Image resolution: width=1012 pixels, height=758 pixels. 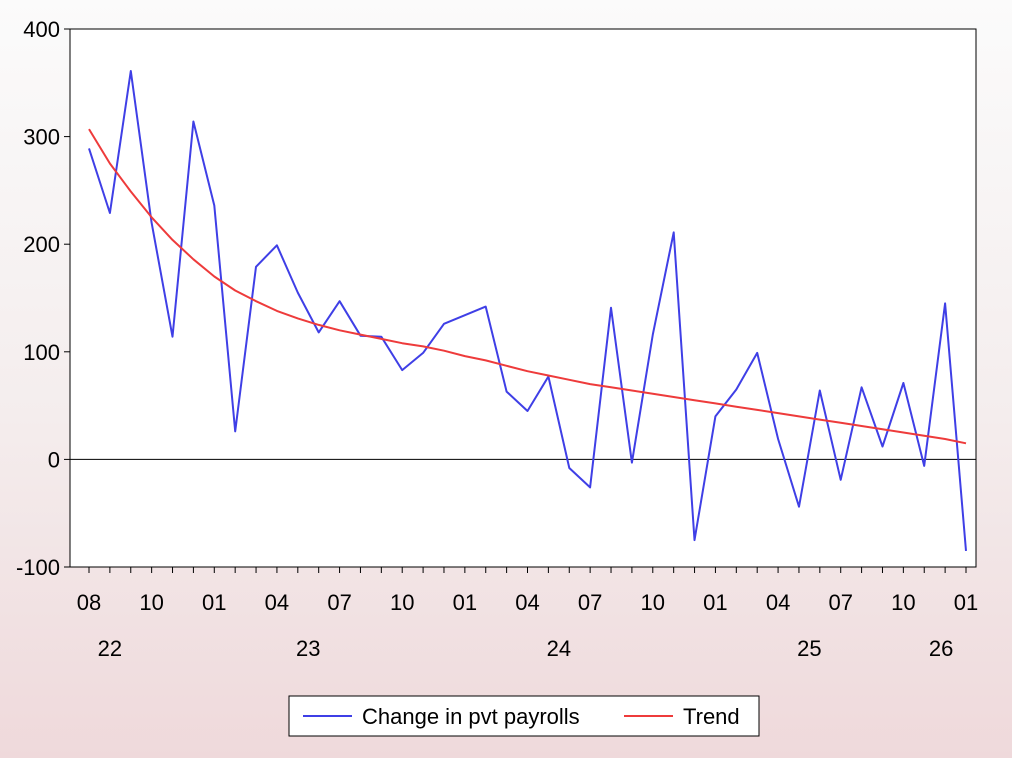 What do you see at coordinates (43, 298) in the screenshot?
I see `y-axis: -100 0 100 200 300 400` at bounding box center [43, 298].